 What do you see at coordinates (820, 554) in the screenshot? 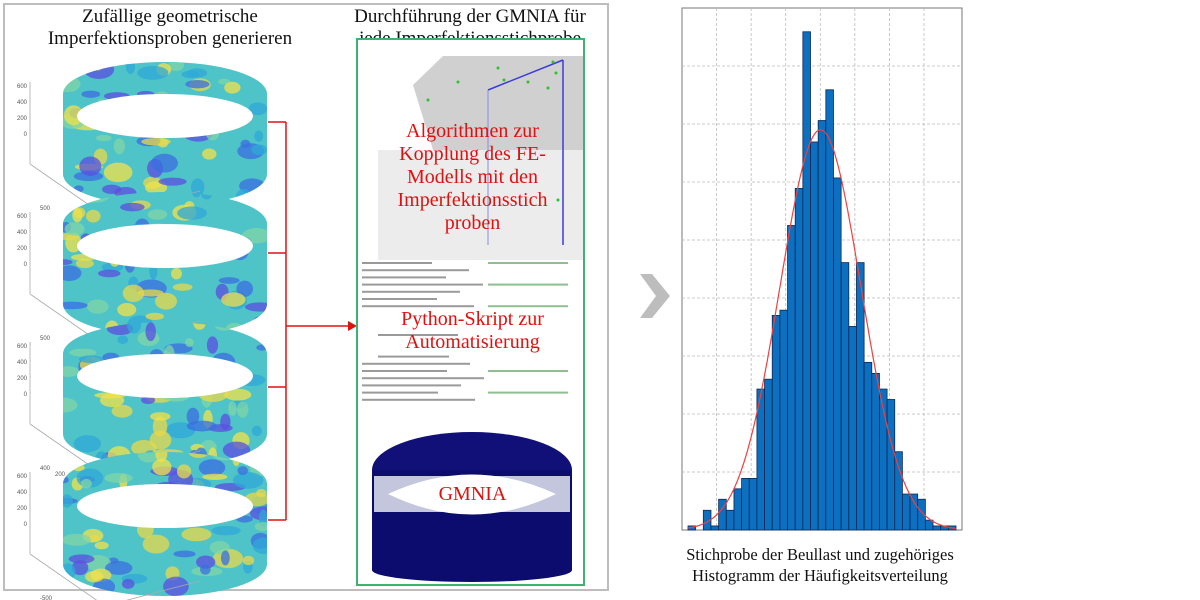
I see `caption-line: Stichprobe der Beullast und zugehöriges` at bounding box center [820, 554].